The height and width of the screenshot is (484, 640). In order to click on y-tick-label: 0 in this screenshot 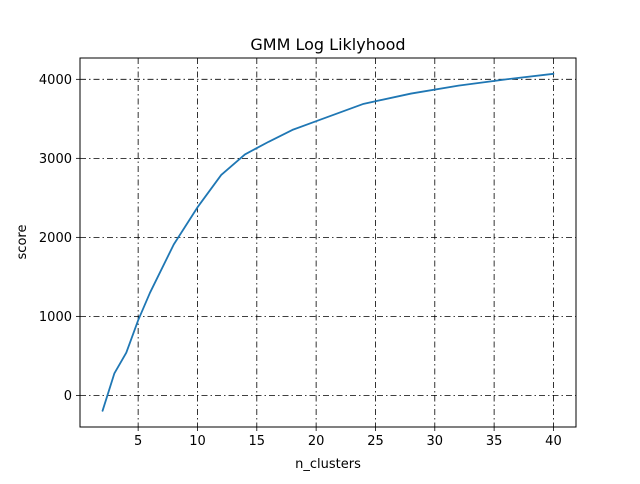, I will do `click(68, 396)`.